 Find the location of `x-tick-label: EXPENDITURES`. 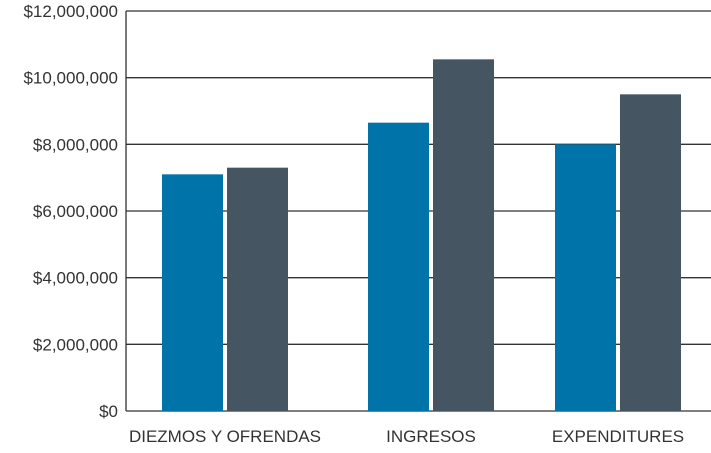

x-tick-label: EXPENDITURES is located at coordinates (618, 436).